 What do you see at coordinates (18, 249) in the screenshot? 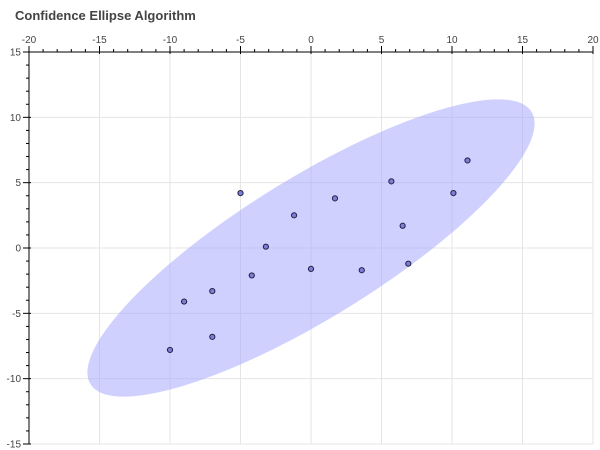
I see `y-tick-label: 0` at bounding box center [18, 249].